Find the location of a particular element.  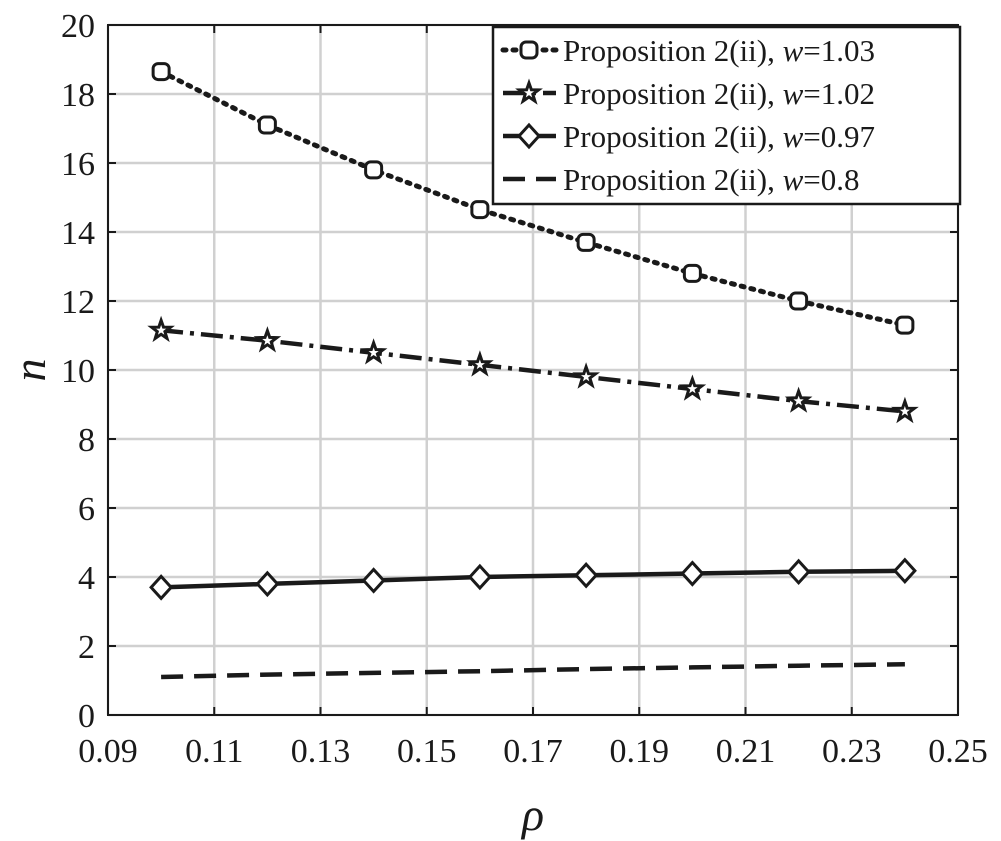

legend-label-value: =1.03 is located at coordinates (839, 50).